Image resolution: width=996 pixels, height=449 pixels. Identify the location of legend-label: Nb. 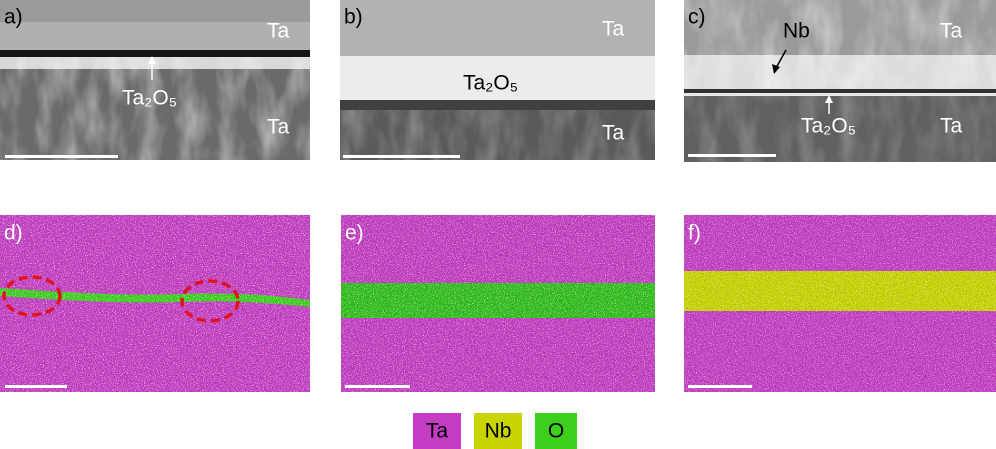
(498, 431).